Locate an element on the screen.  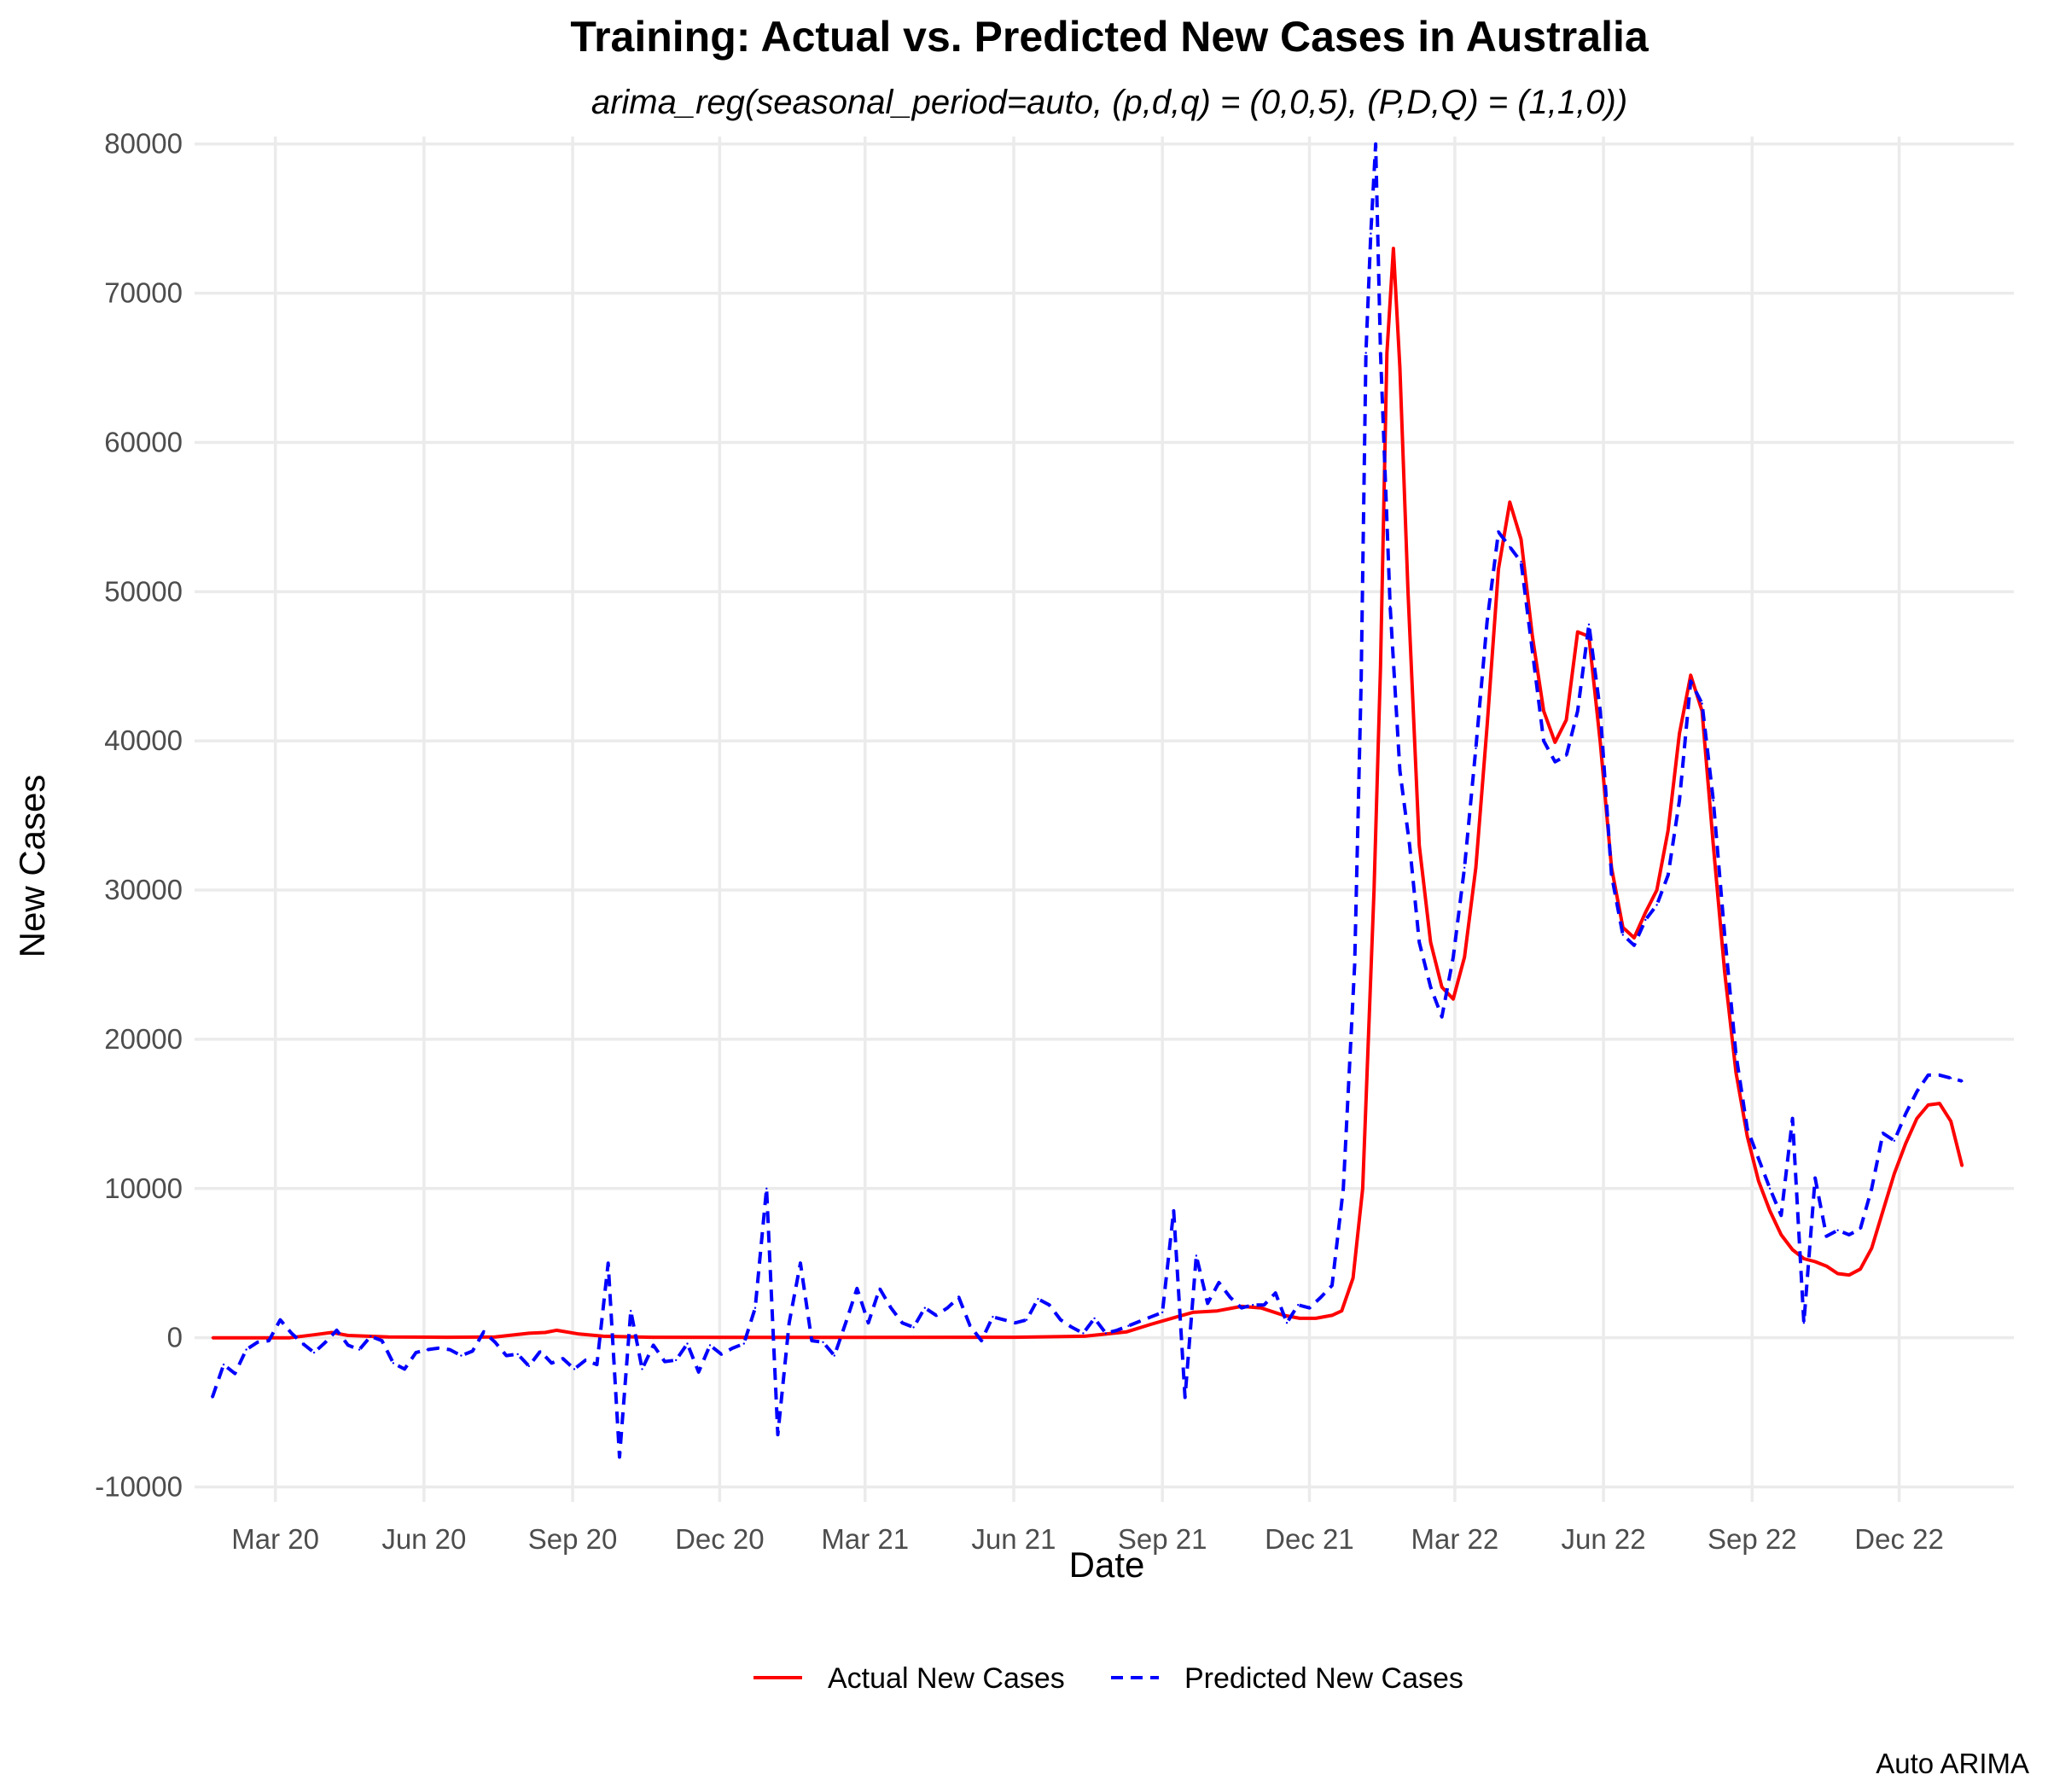
y-tick-label: 70000 is located at coordinates (143, 293).